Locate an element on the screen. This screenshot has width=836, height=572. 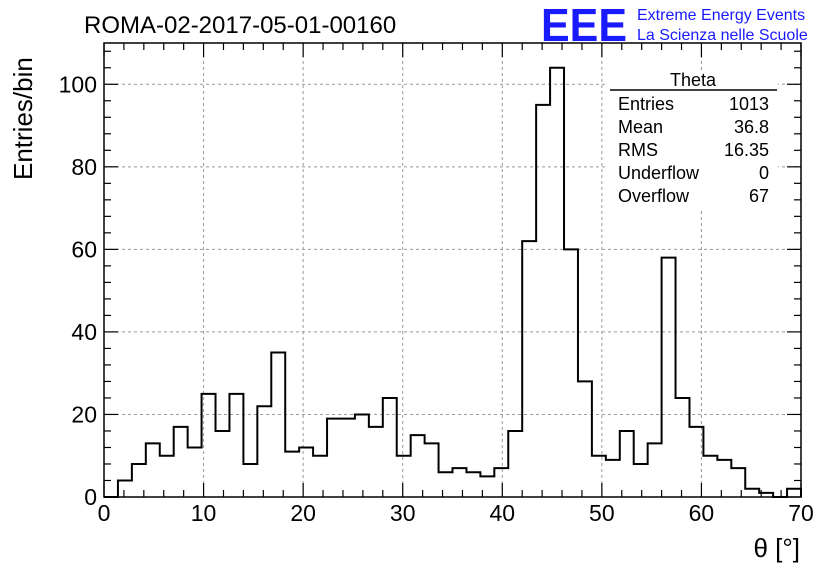
stats-value: 16.35 is located at coordinates (746, 150).